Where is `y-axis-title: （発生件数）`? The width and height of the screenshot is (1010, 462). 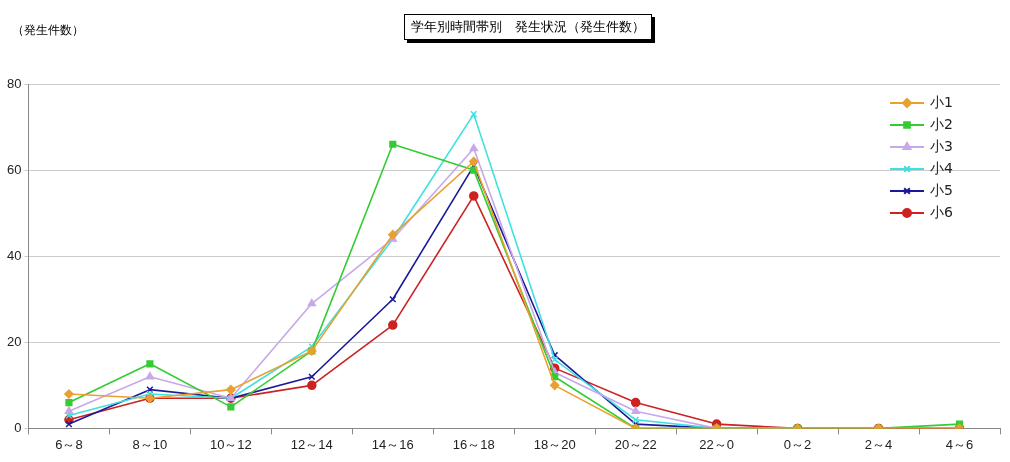
y-axis-title: （発生件数） is located at coordinates (48, 30).